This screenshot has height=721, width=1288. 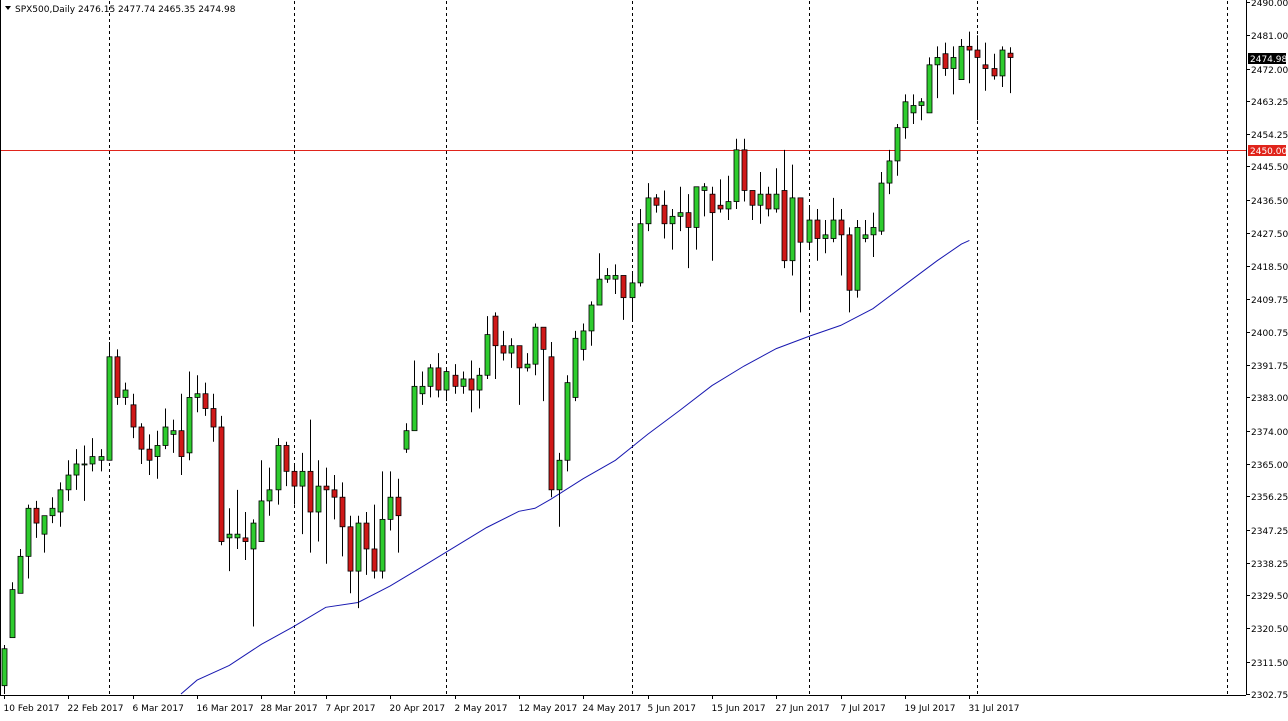 I want to click on price-tick-label: 2427.50, so click(x=1269, y=235).